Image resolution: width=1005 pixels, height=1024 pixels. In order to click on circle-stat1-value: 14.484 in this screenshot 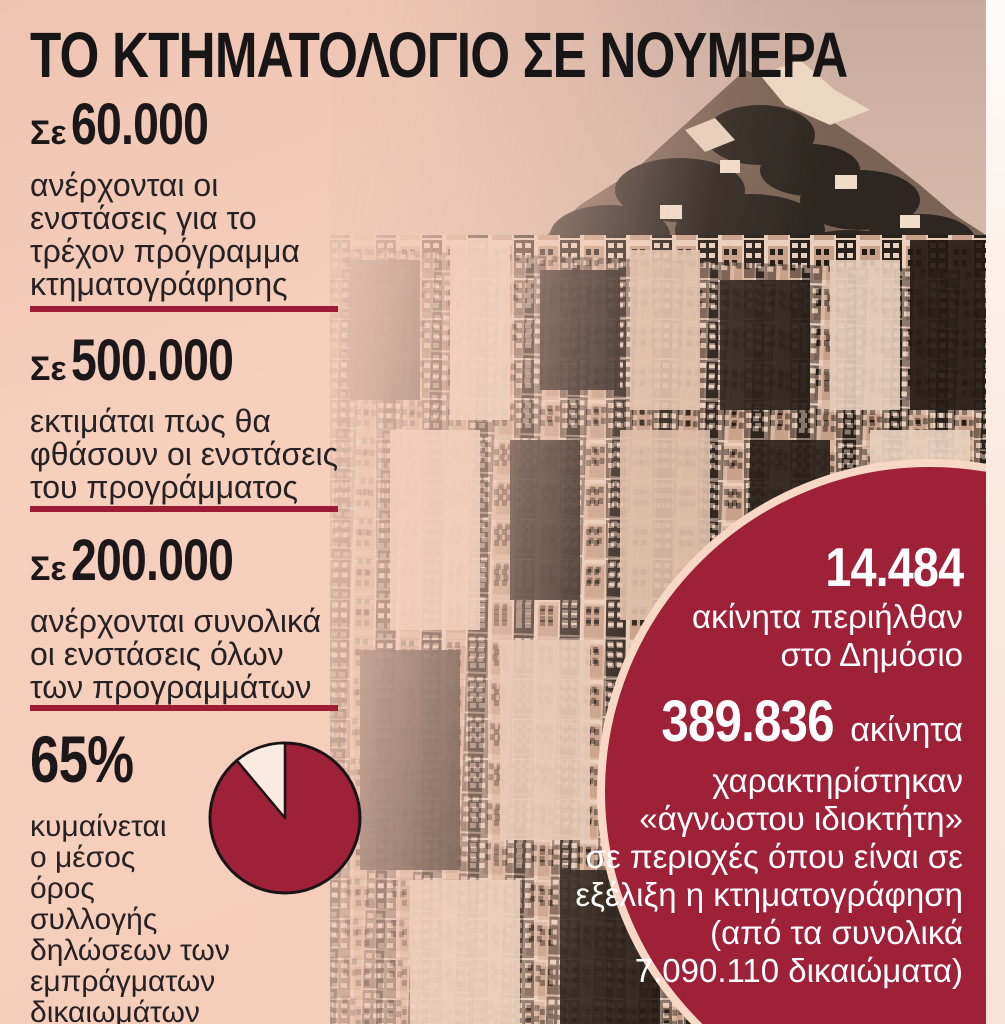, I will do `click(894, 567)`.